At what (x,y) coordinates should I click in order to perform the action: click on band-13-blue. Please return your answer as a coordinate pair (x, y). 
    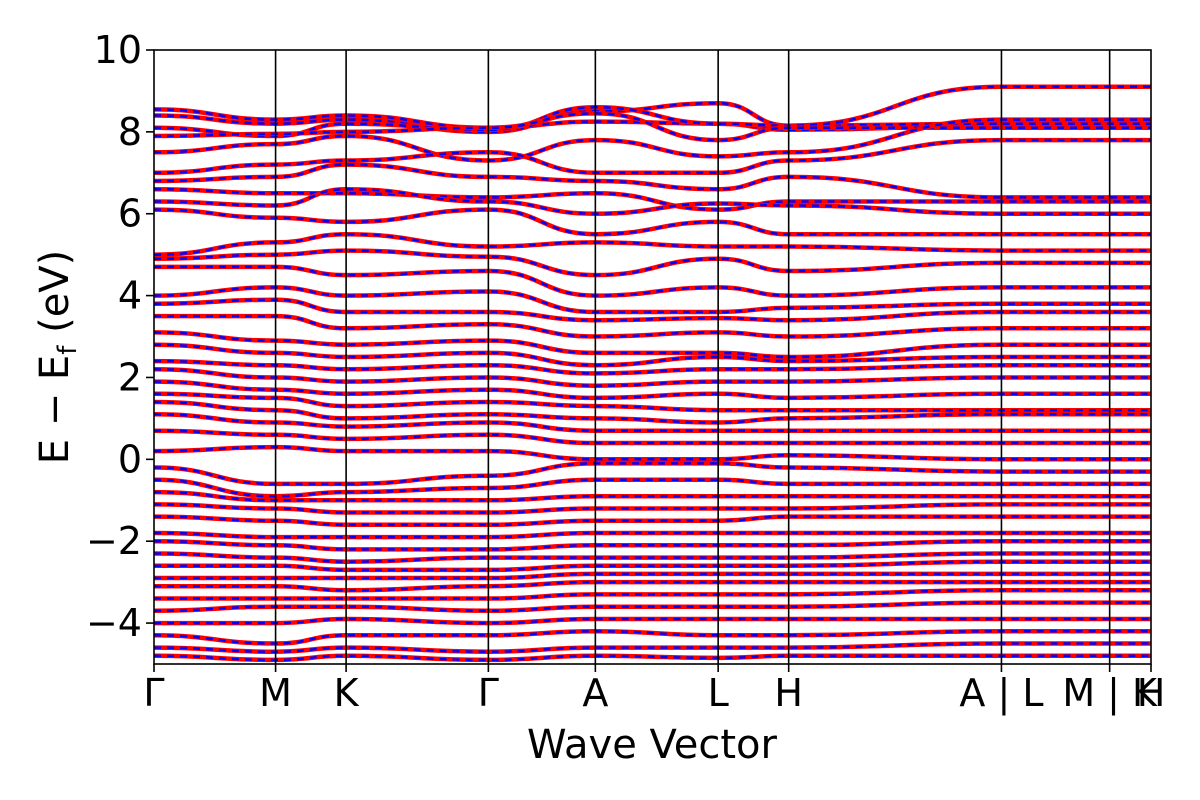
    Looking at the image, I should click on (652, 281).